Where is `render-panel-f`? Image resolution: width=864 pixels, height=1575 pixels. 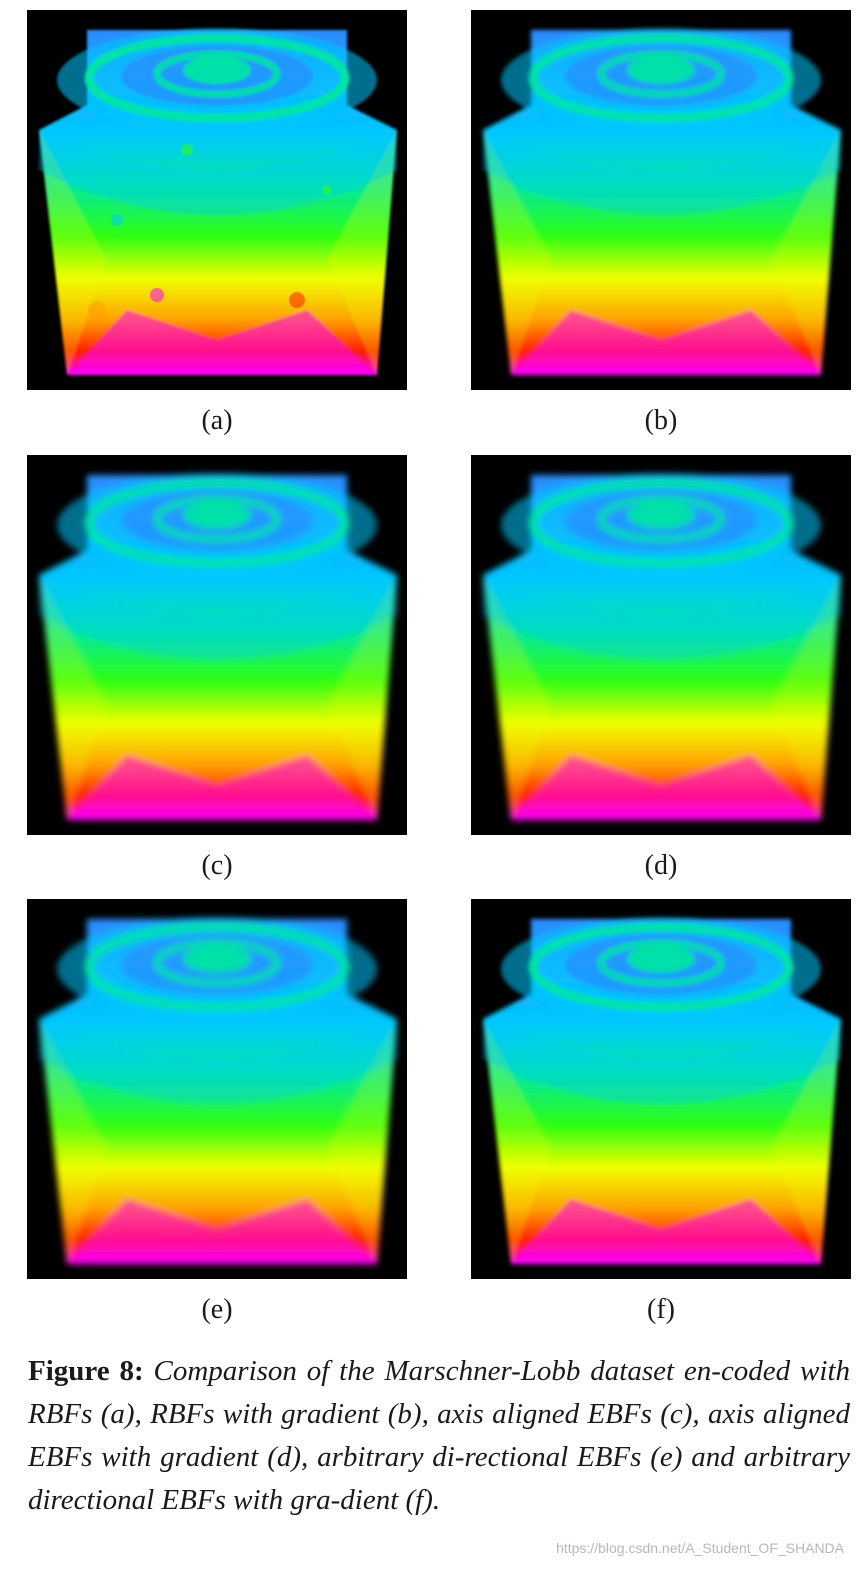
render-panel-f is located at coordinates (661, 1089).